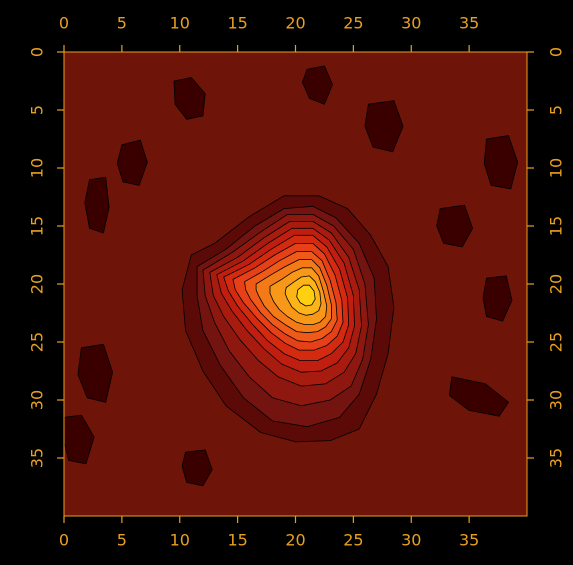 The height and width of the screenshot is (565, 573). What do you see at coordinates (556, 226) in the screenshot?
I see `y-tick-label-right-15: 15` at bounding box center [556, 226].